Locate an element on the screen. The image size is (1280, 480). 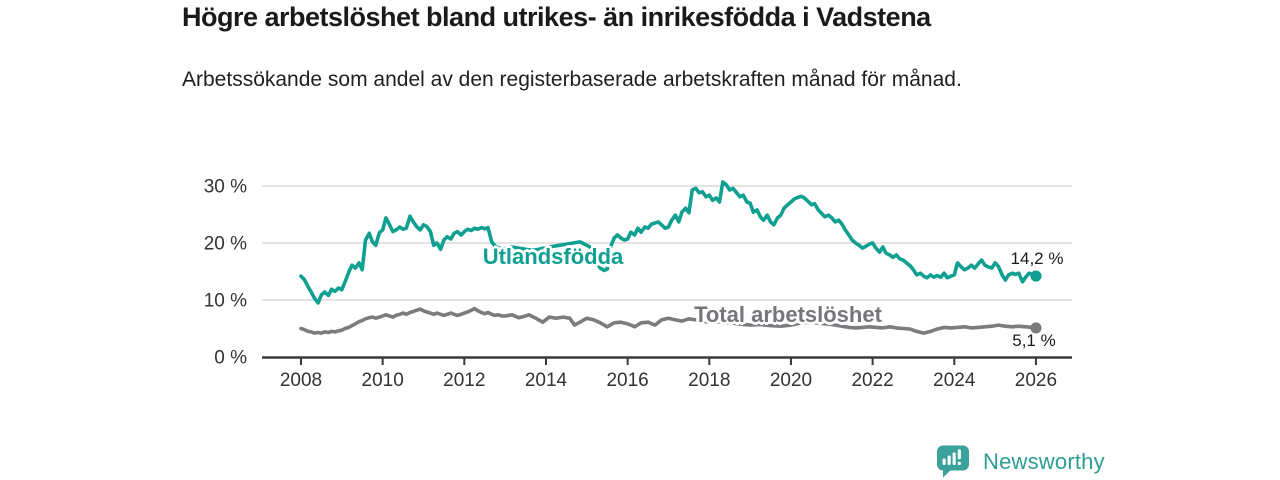
newsworthy-logo: Newsworthy is located at coordinates (1020, 461).